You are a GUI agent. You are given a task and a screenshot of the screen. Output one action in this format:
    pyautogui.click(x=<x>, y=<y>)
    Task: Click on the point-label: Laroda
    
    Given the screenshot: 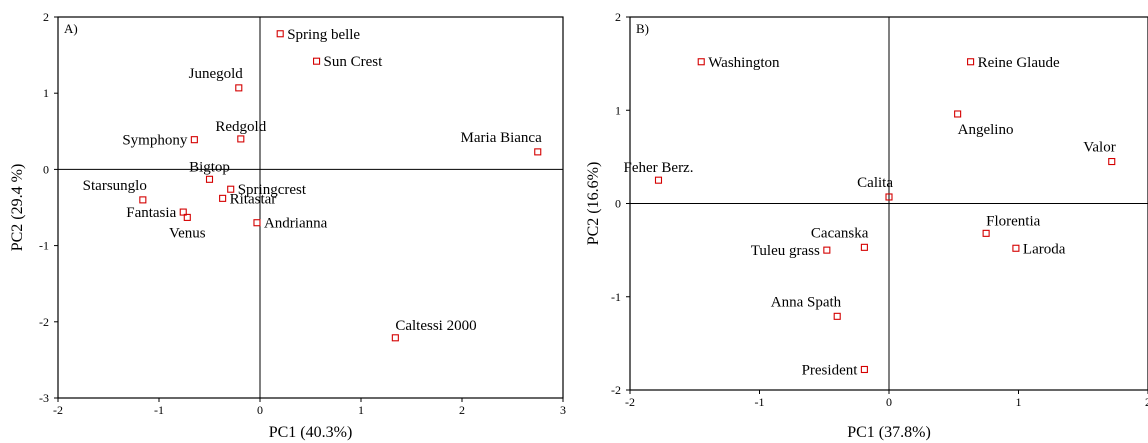 What is the action you would take?
    pyautogui.click(x=1044, y=249)
    